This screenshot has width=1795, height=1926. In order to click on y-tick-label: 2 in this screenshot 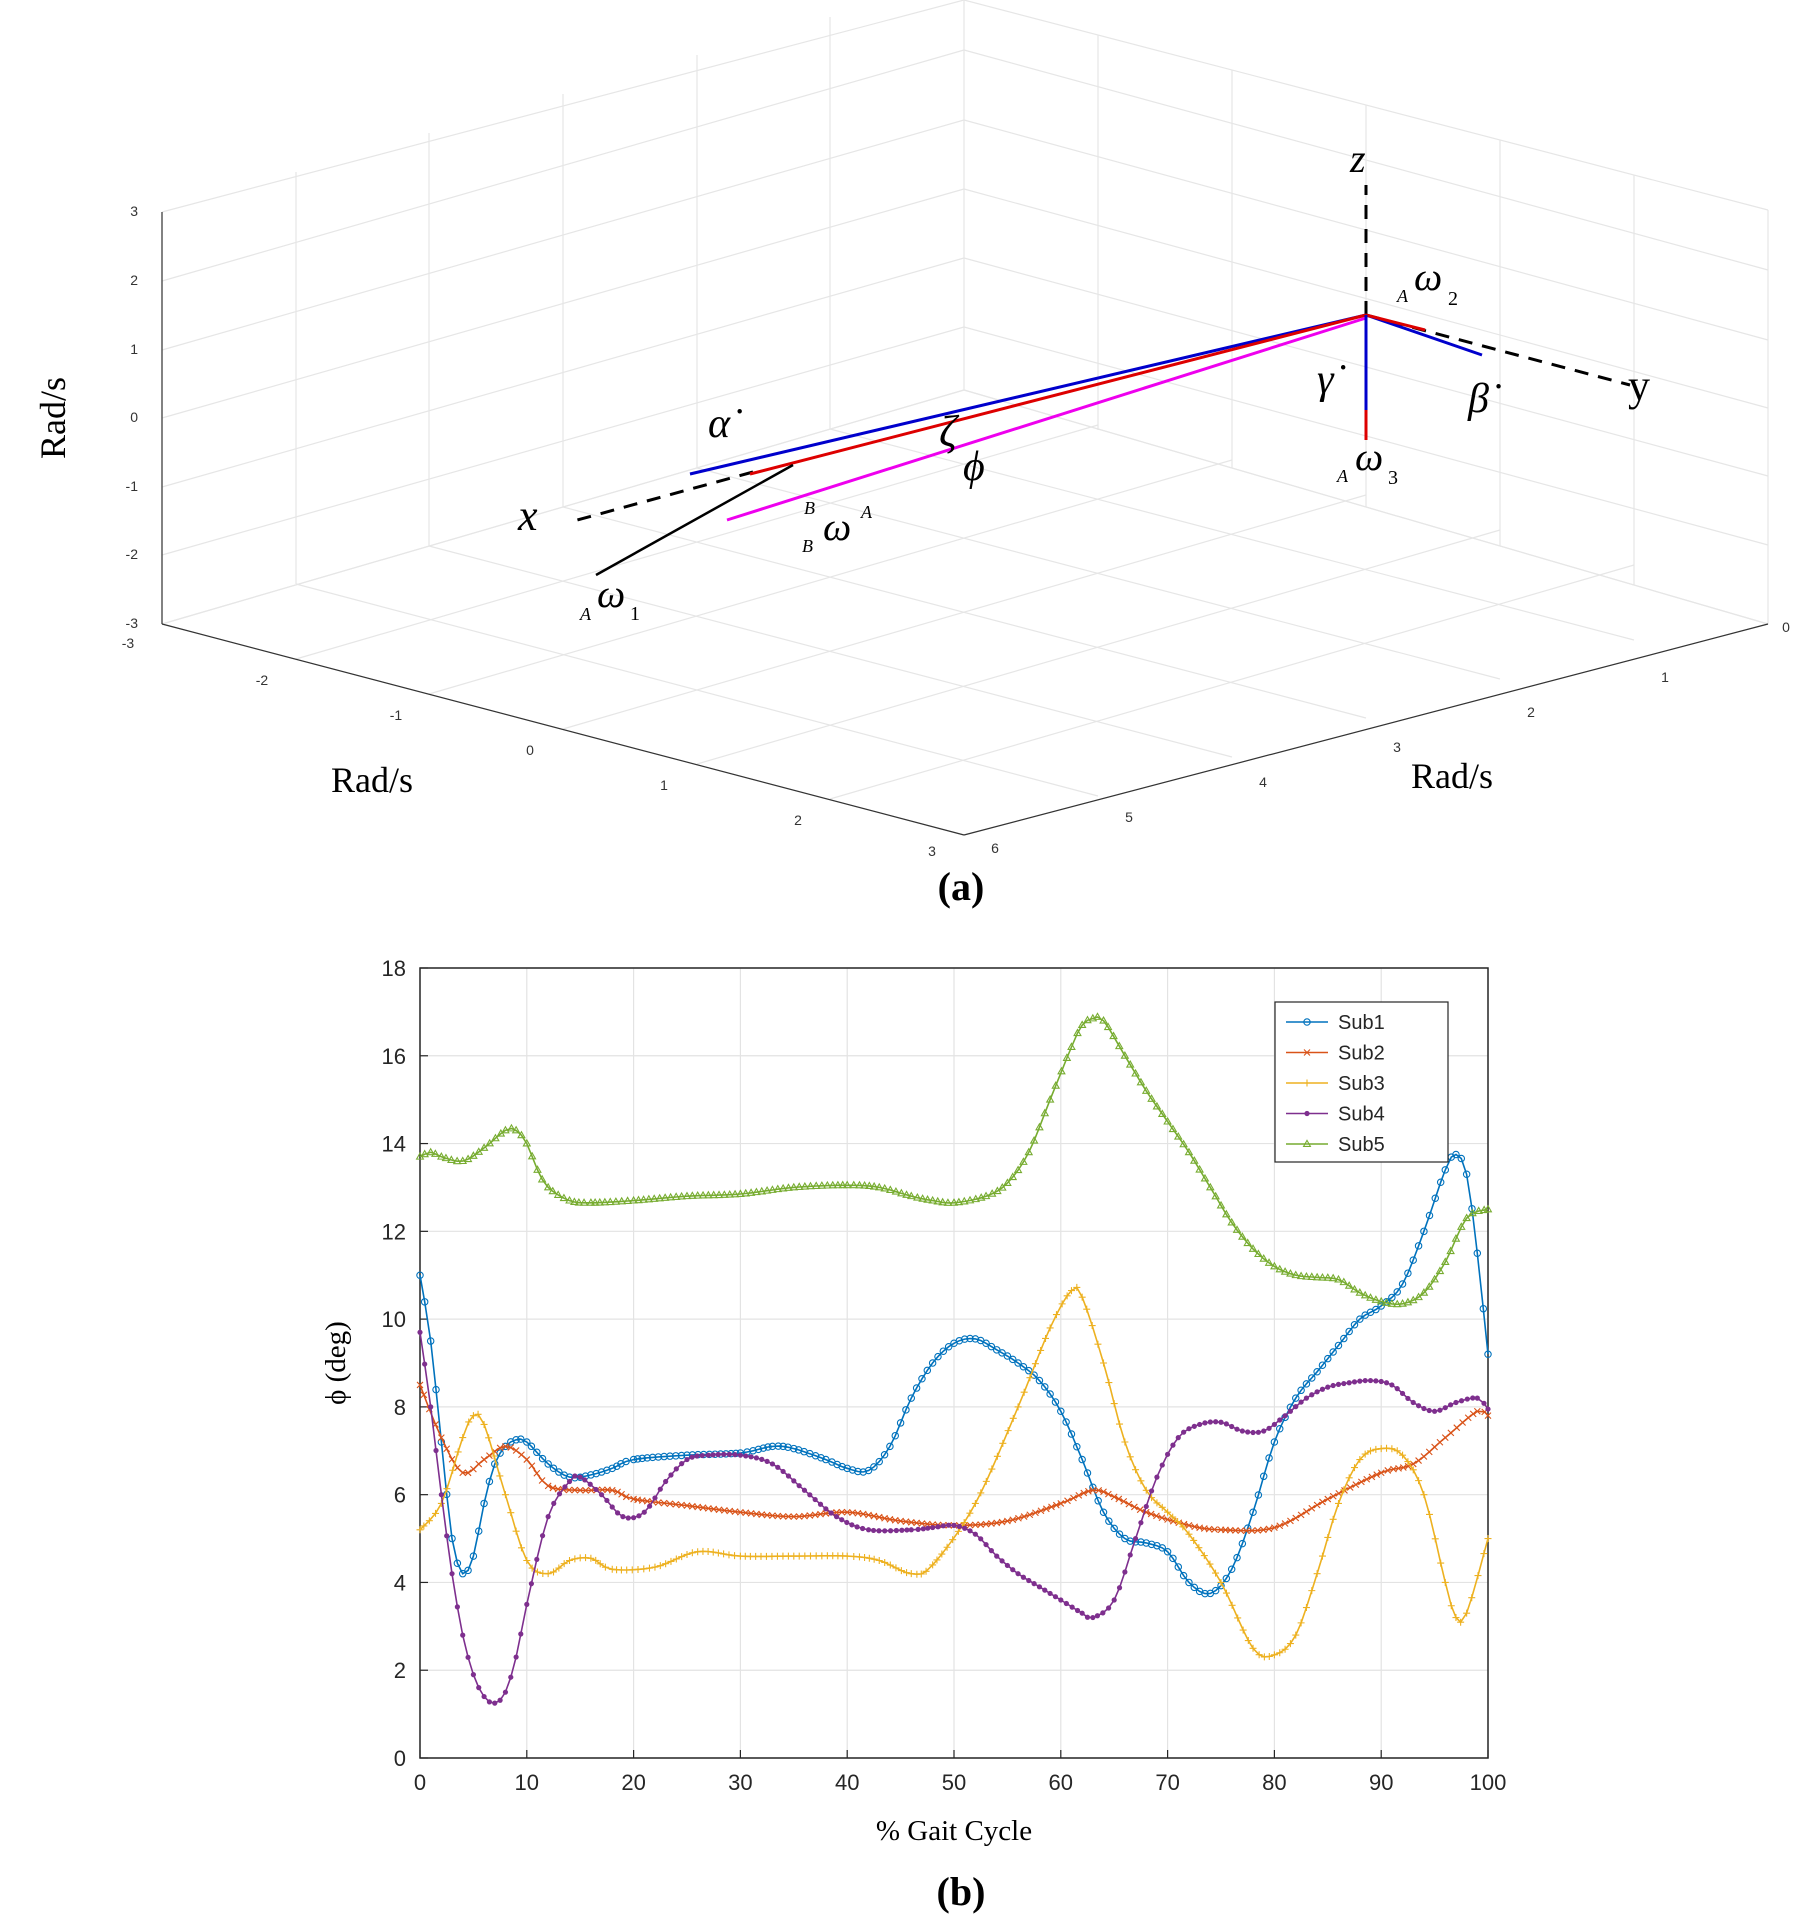, I will do `click(400, 1670)`.